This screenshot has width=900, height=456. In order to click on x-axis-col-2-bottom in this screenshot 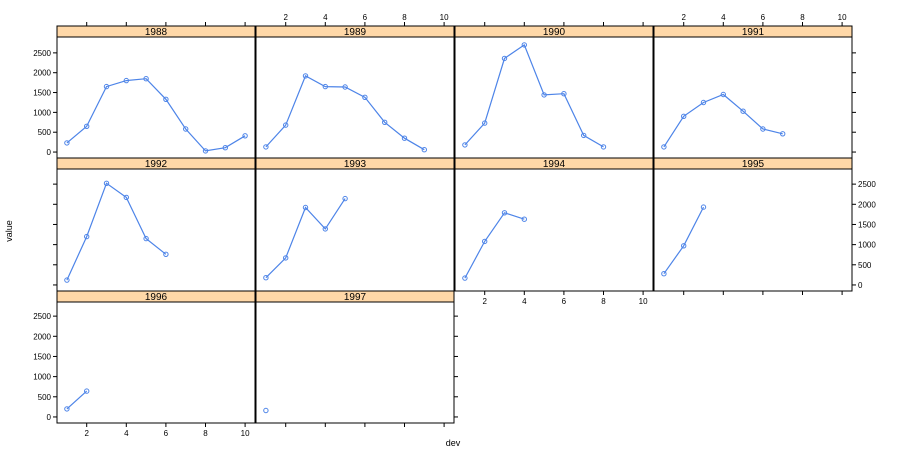, I will do `click(365, 425)`.